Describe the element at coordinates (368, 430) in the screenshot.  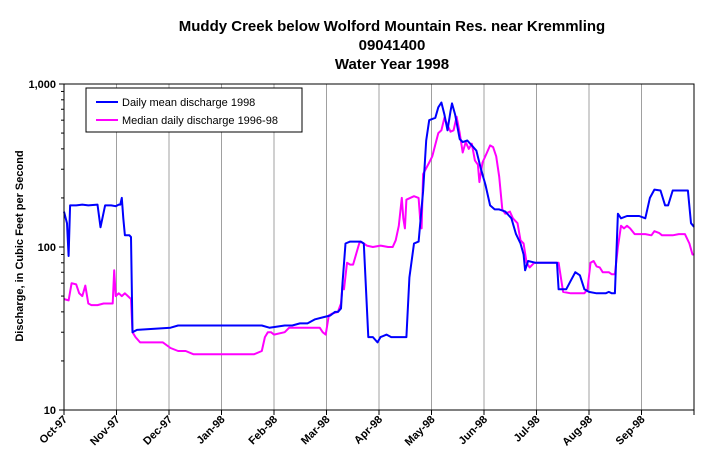
I see `x-tick-label: Apr-98` at that location.